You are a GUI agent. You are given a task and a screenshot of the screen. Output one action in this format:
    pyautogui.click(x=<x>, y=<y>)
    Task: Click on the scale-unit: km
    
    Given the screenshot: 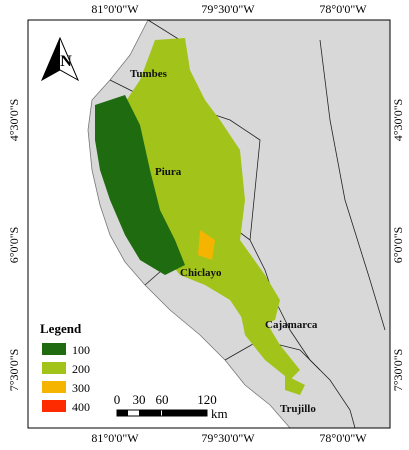 What is the action you would take?
    pyautogui.click(x=219, y=413)
    